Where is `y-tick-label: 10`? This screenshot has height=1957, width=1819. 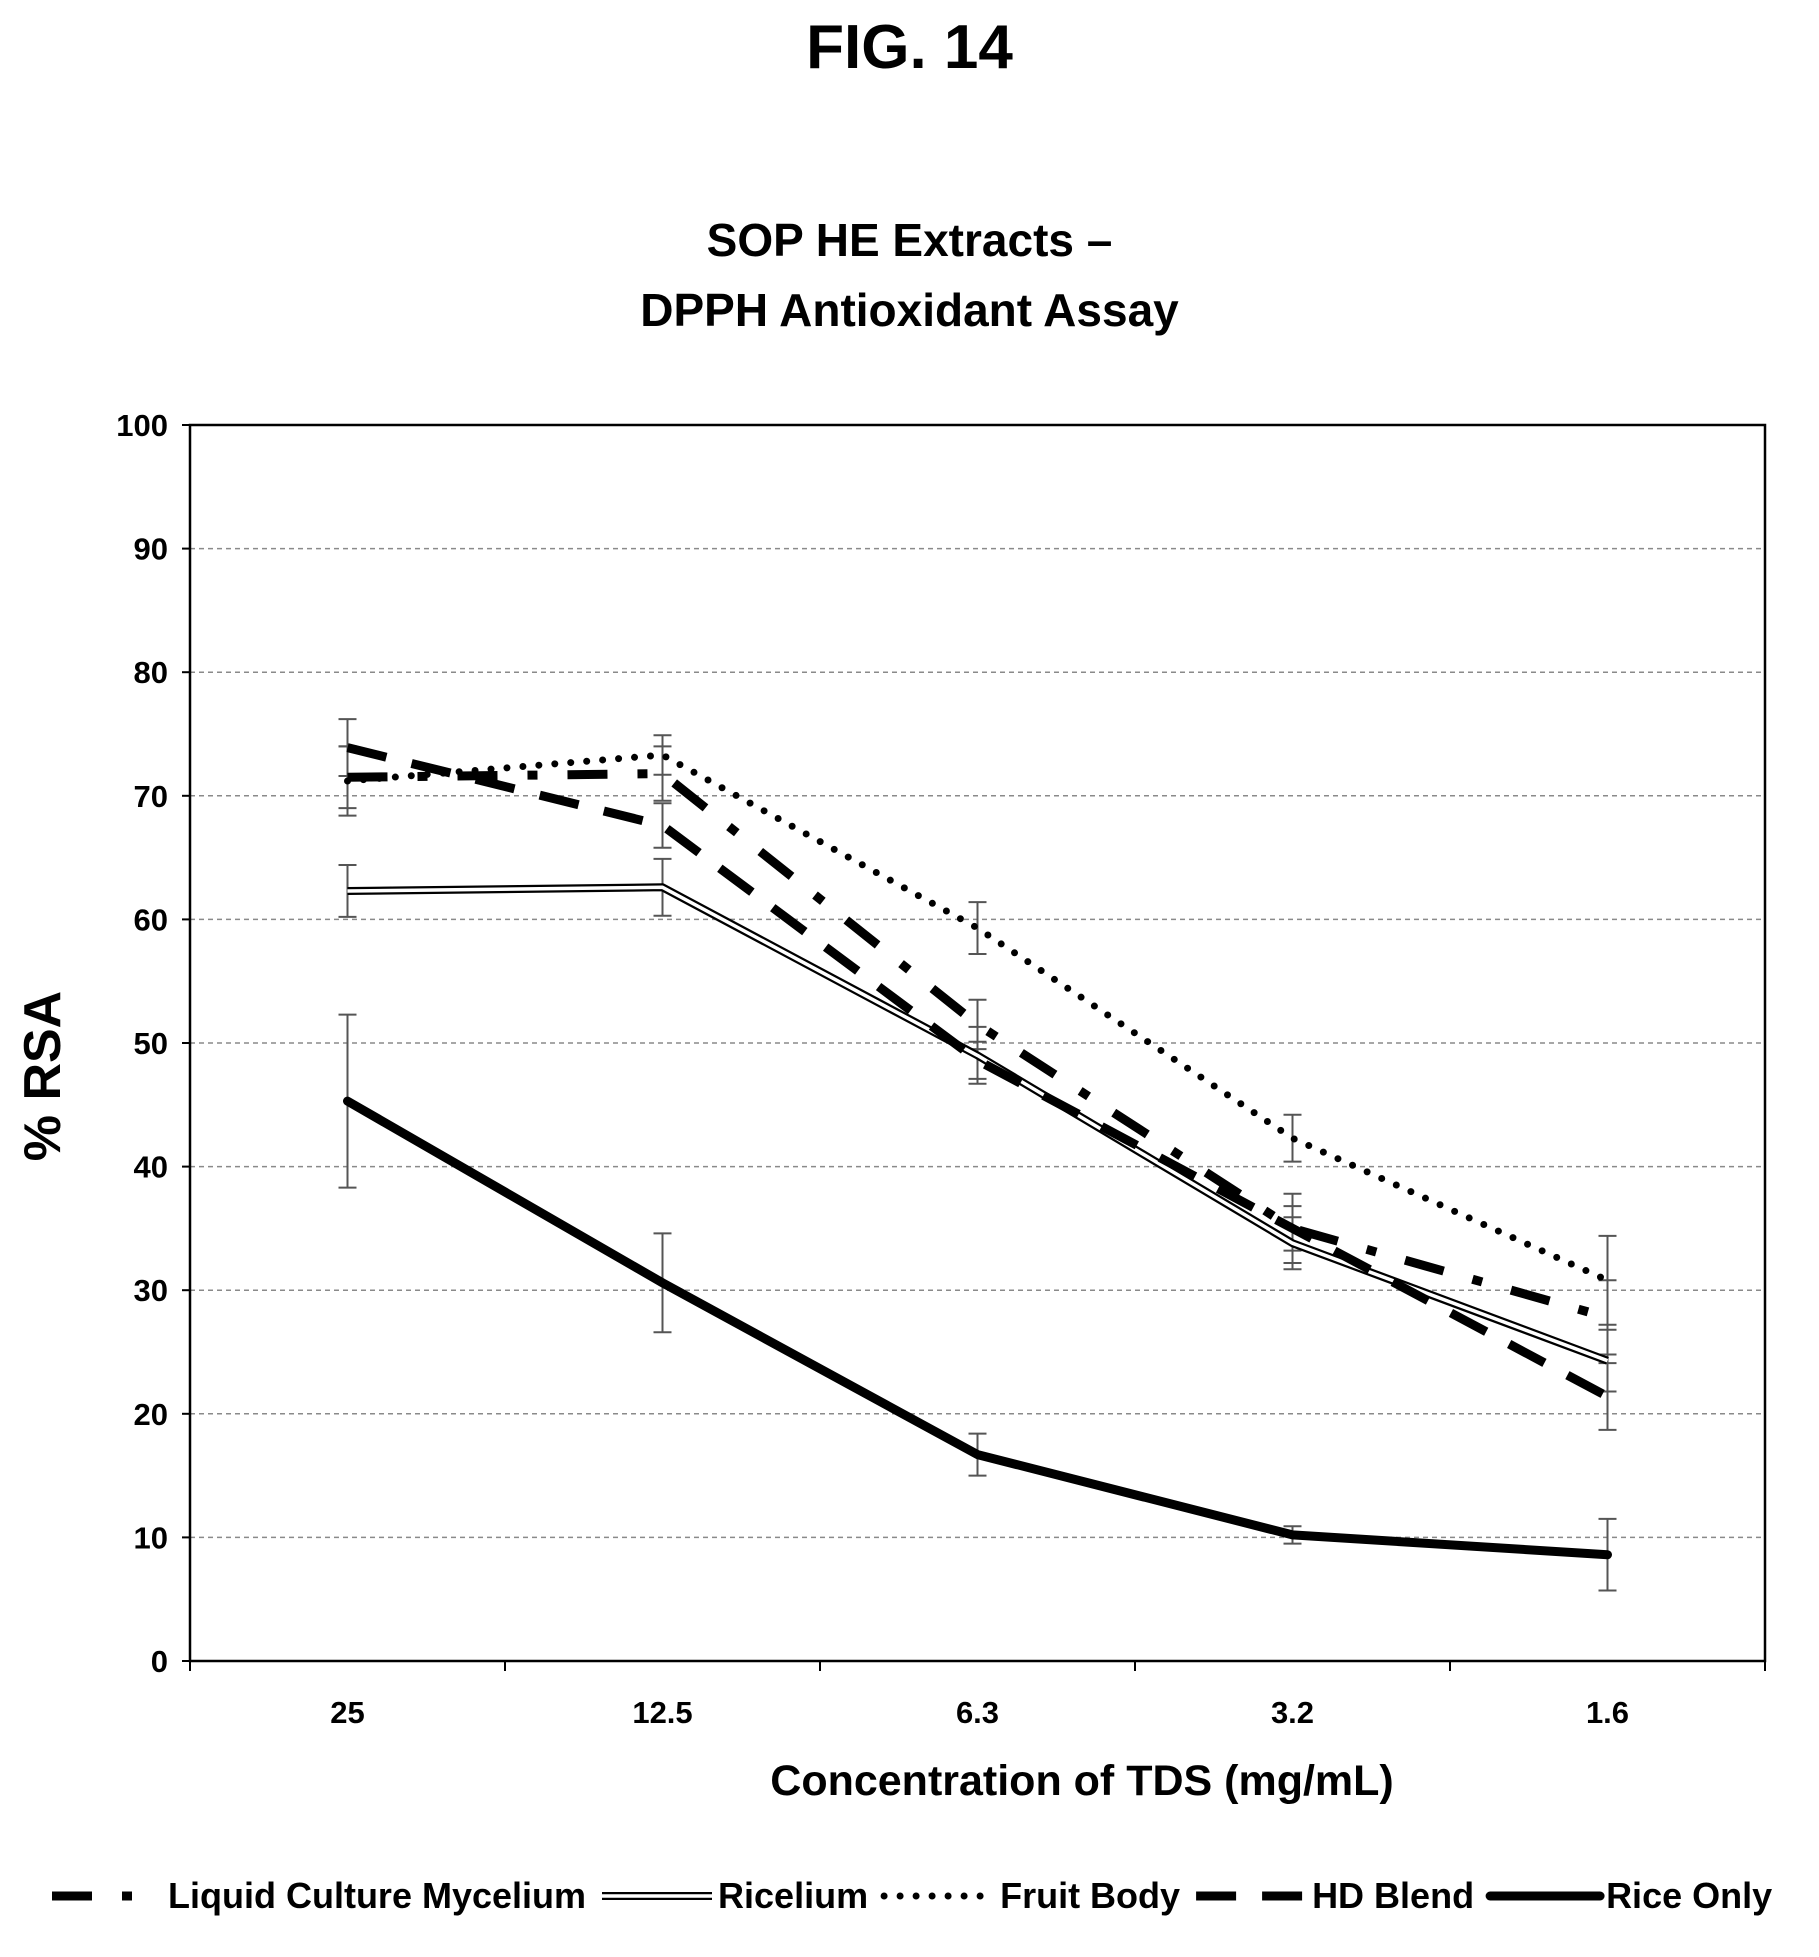 y-tick-label: 10 is located at coordinates (151, 1537).